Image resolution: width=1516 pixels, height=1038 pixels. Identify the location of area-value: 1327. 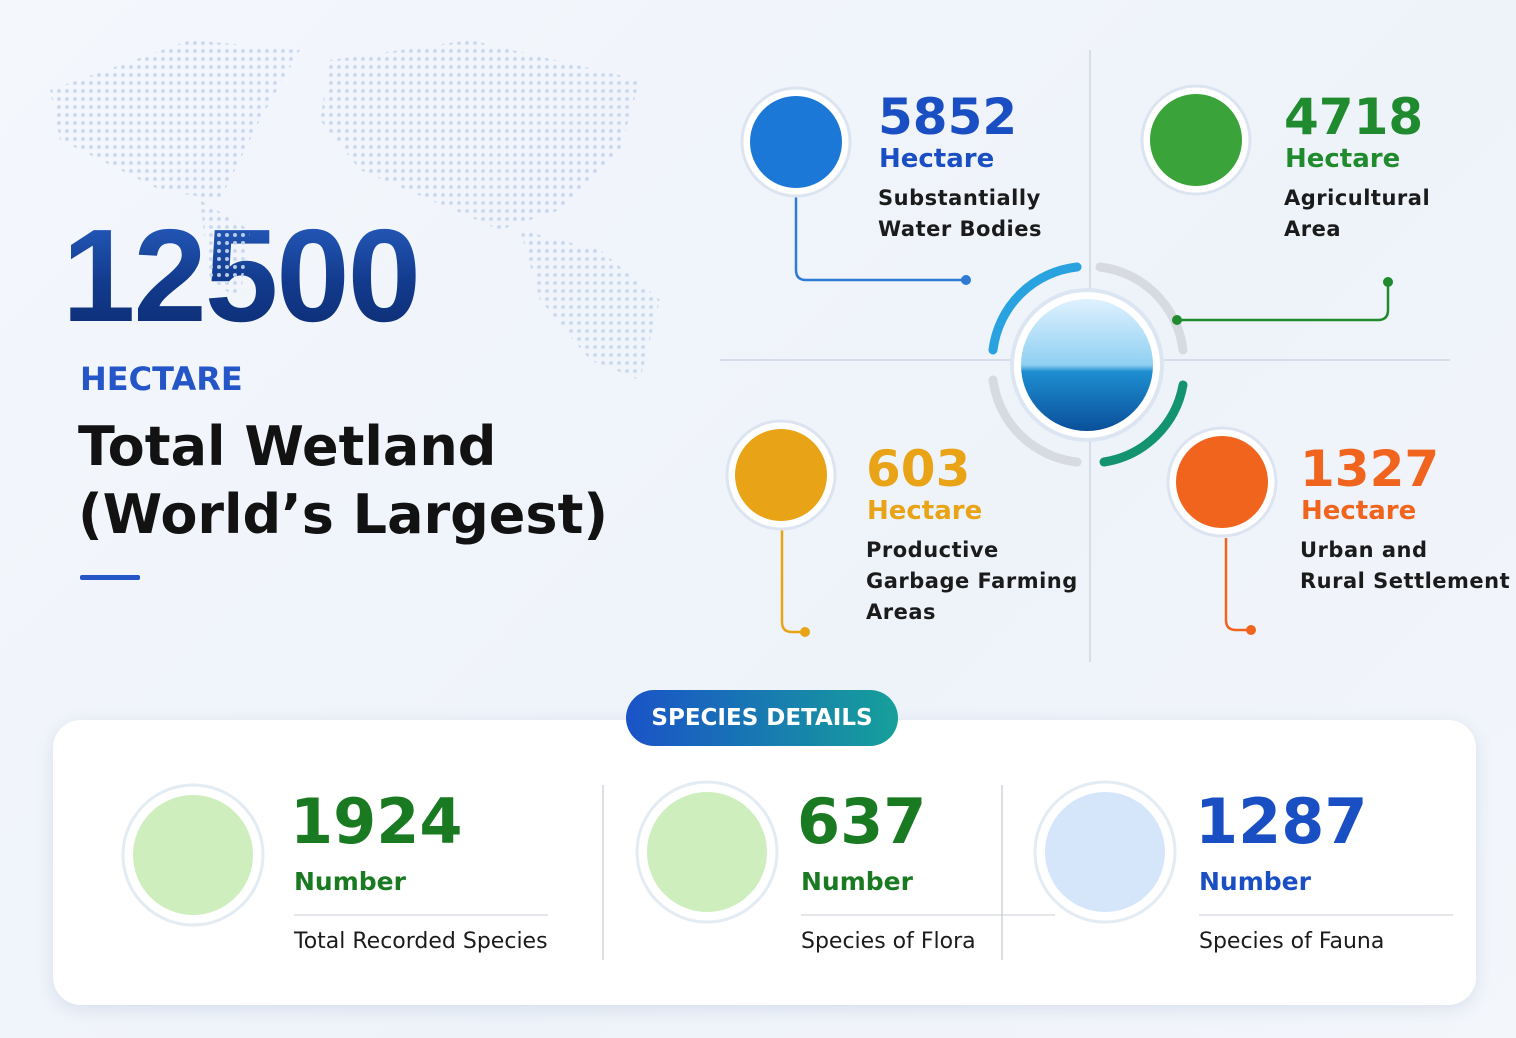
(1370, 469).